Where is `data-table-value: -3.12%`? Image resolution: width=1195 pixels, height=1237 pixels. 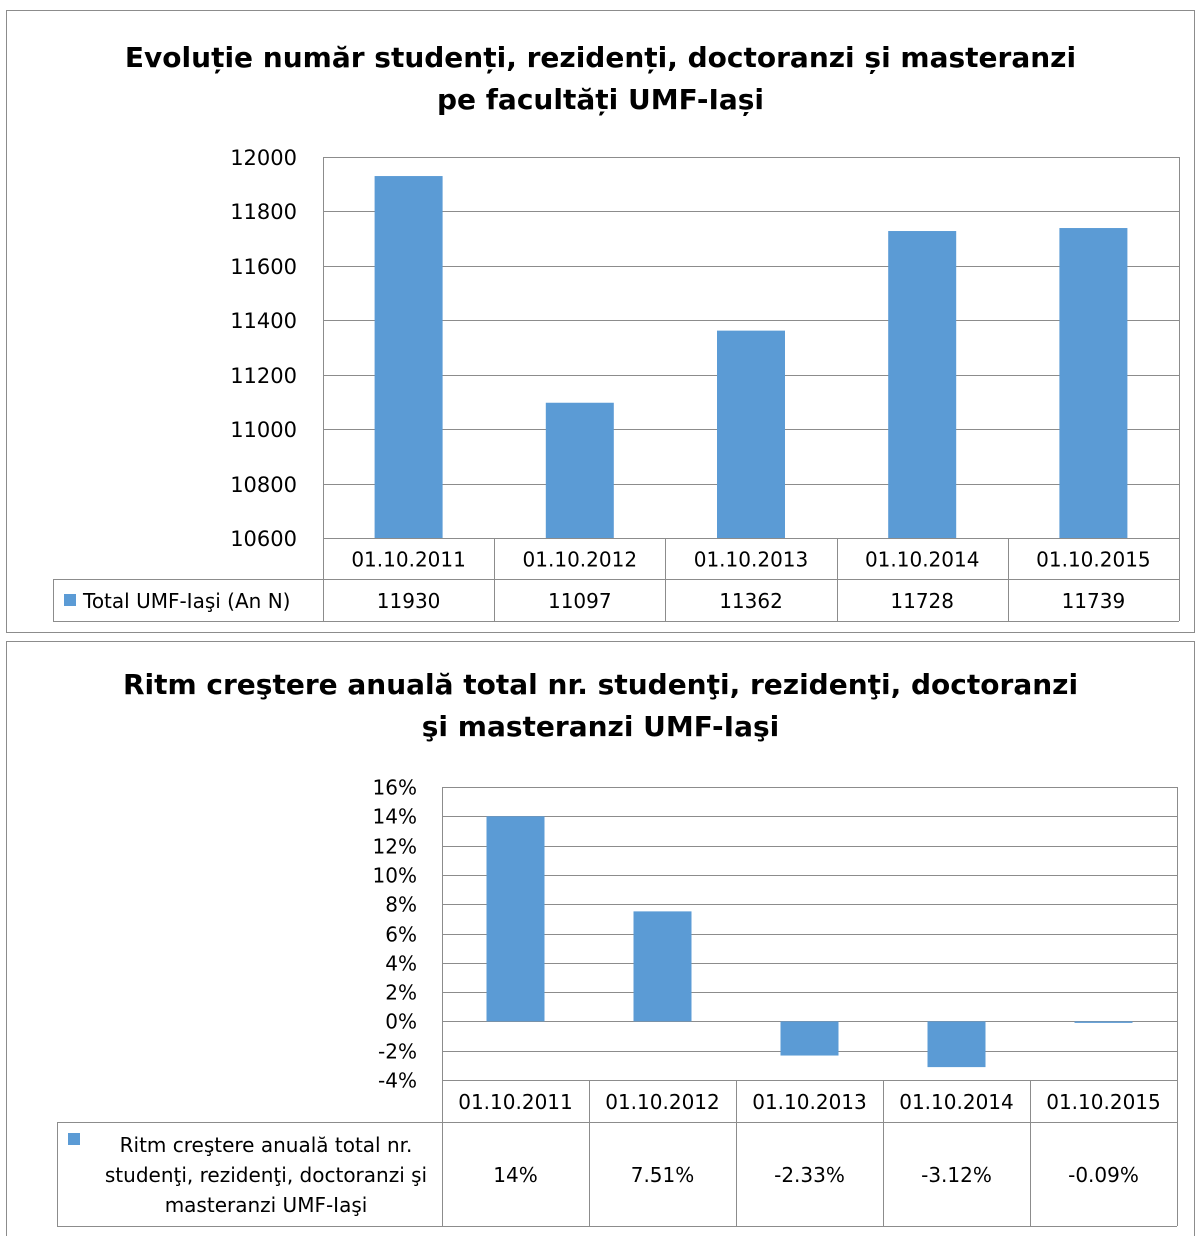 data-table-value: -3.12% is located at coordinates (956, 1175).